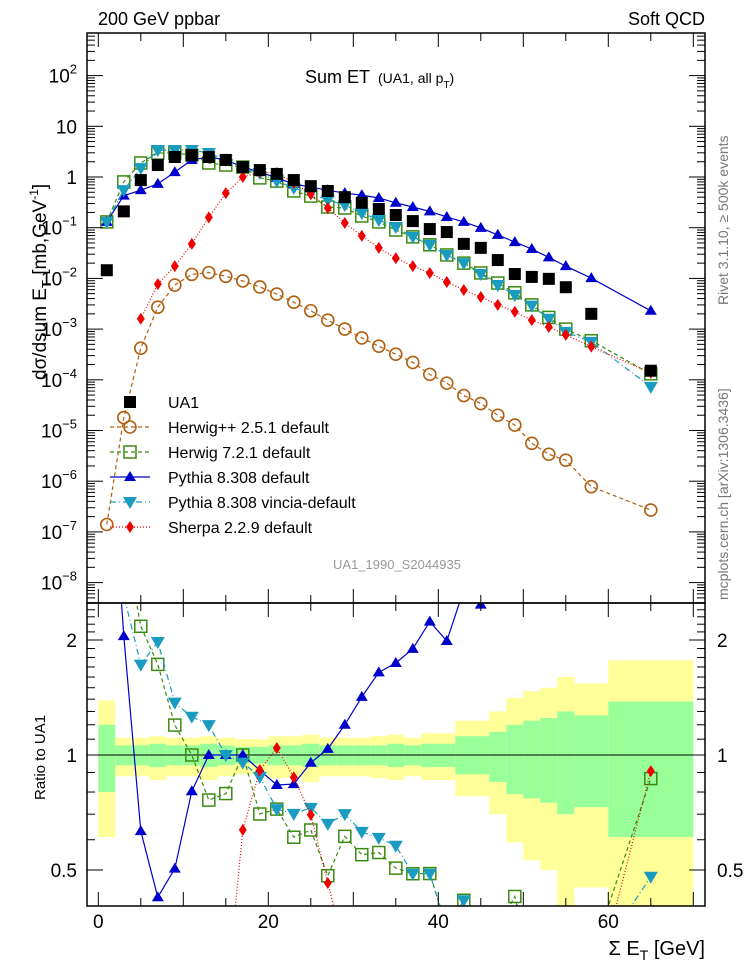  I want to click on legend-label-ua1: UA1, so click(183, 403).